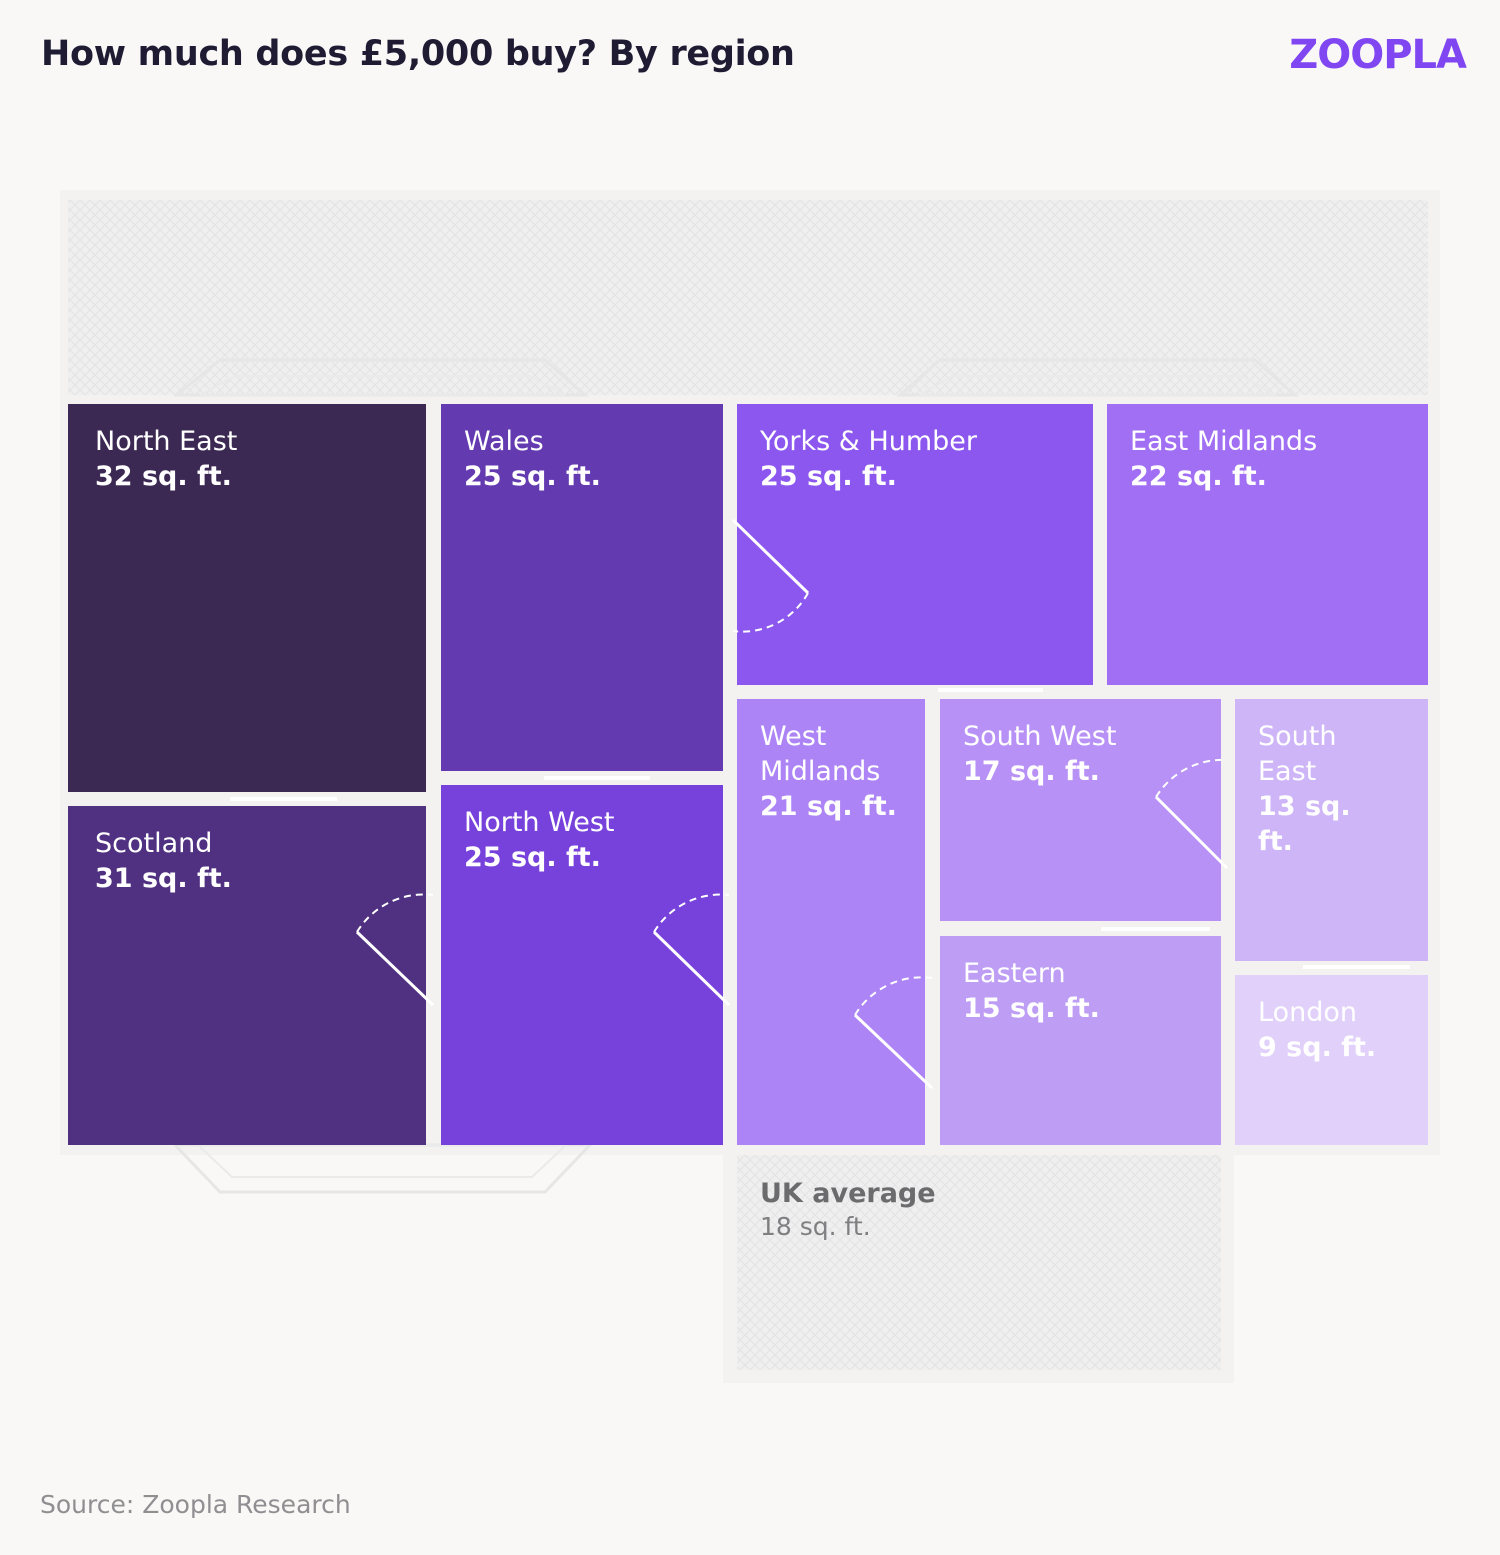 Image resolution: width=1500 pixels, height=1555 pixels. I want to click on room-rect-south-east, so click(1331, 830).